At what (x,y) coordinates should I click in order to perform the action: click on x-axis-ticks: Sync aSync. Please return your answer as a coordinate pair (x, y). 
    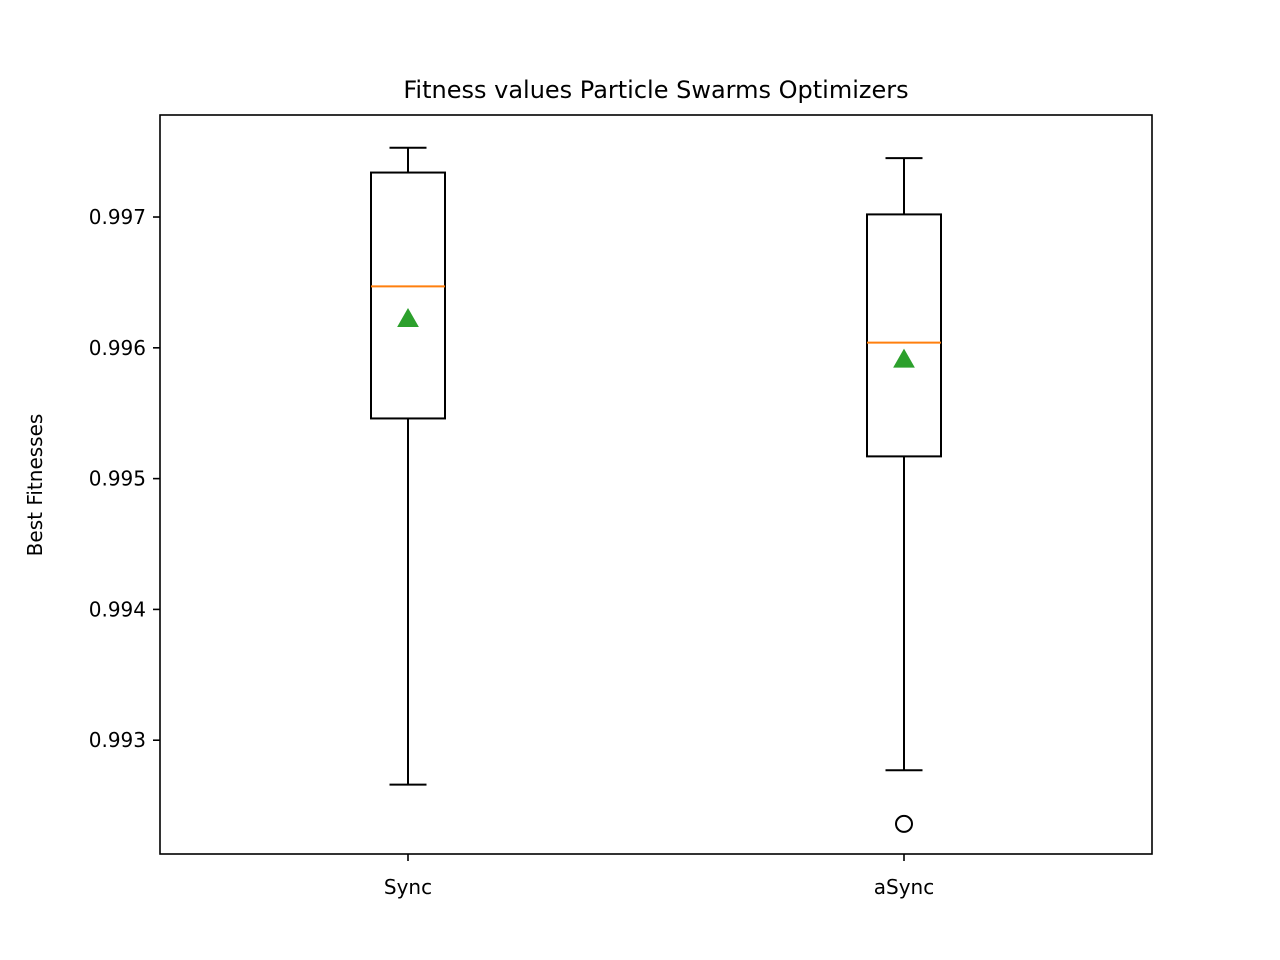
    Looking at the image, I should click on (659, 876).